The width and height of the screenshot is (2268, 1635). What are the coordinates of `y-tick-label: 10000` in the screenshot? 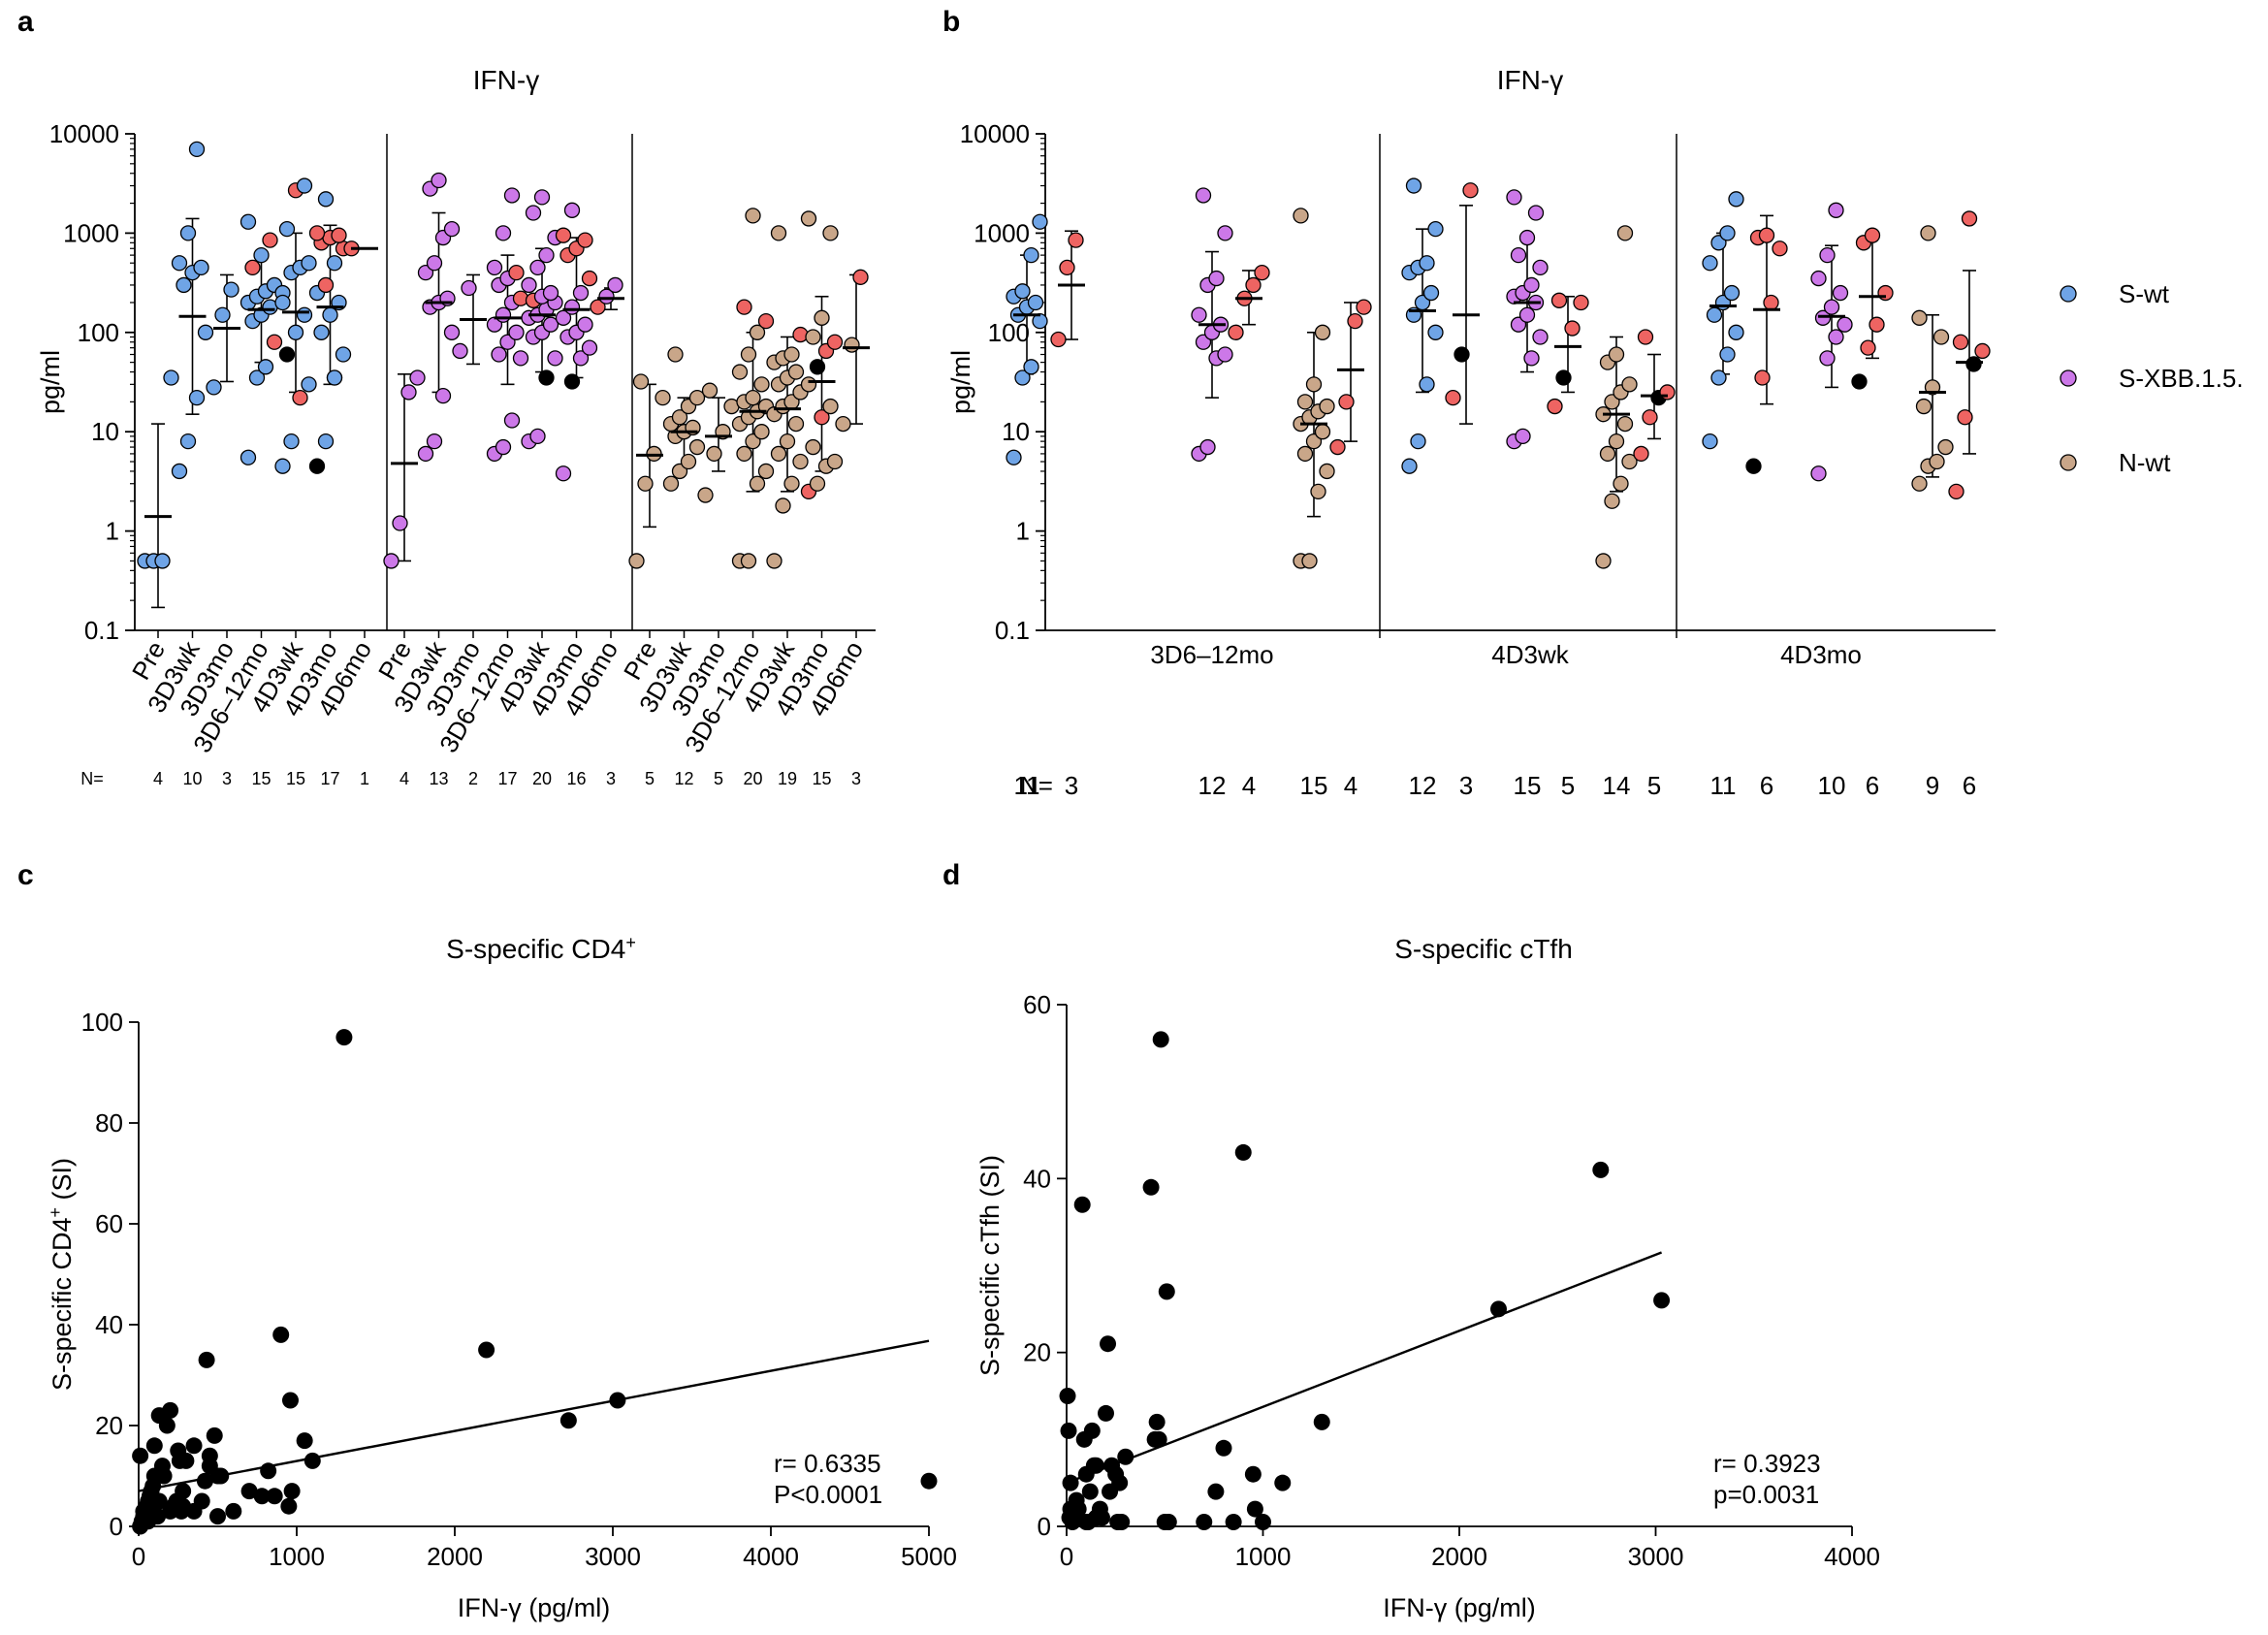 It's located at (995, 133).